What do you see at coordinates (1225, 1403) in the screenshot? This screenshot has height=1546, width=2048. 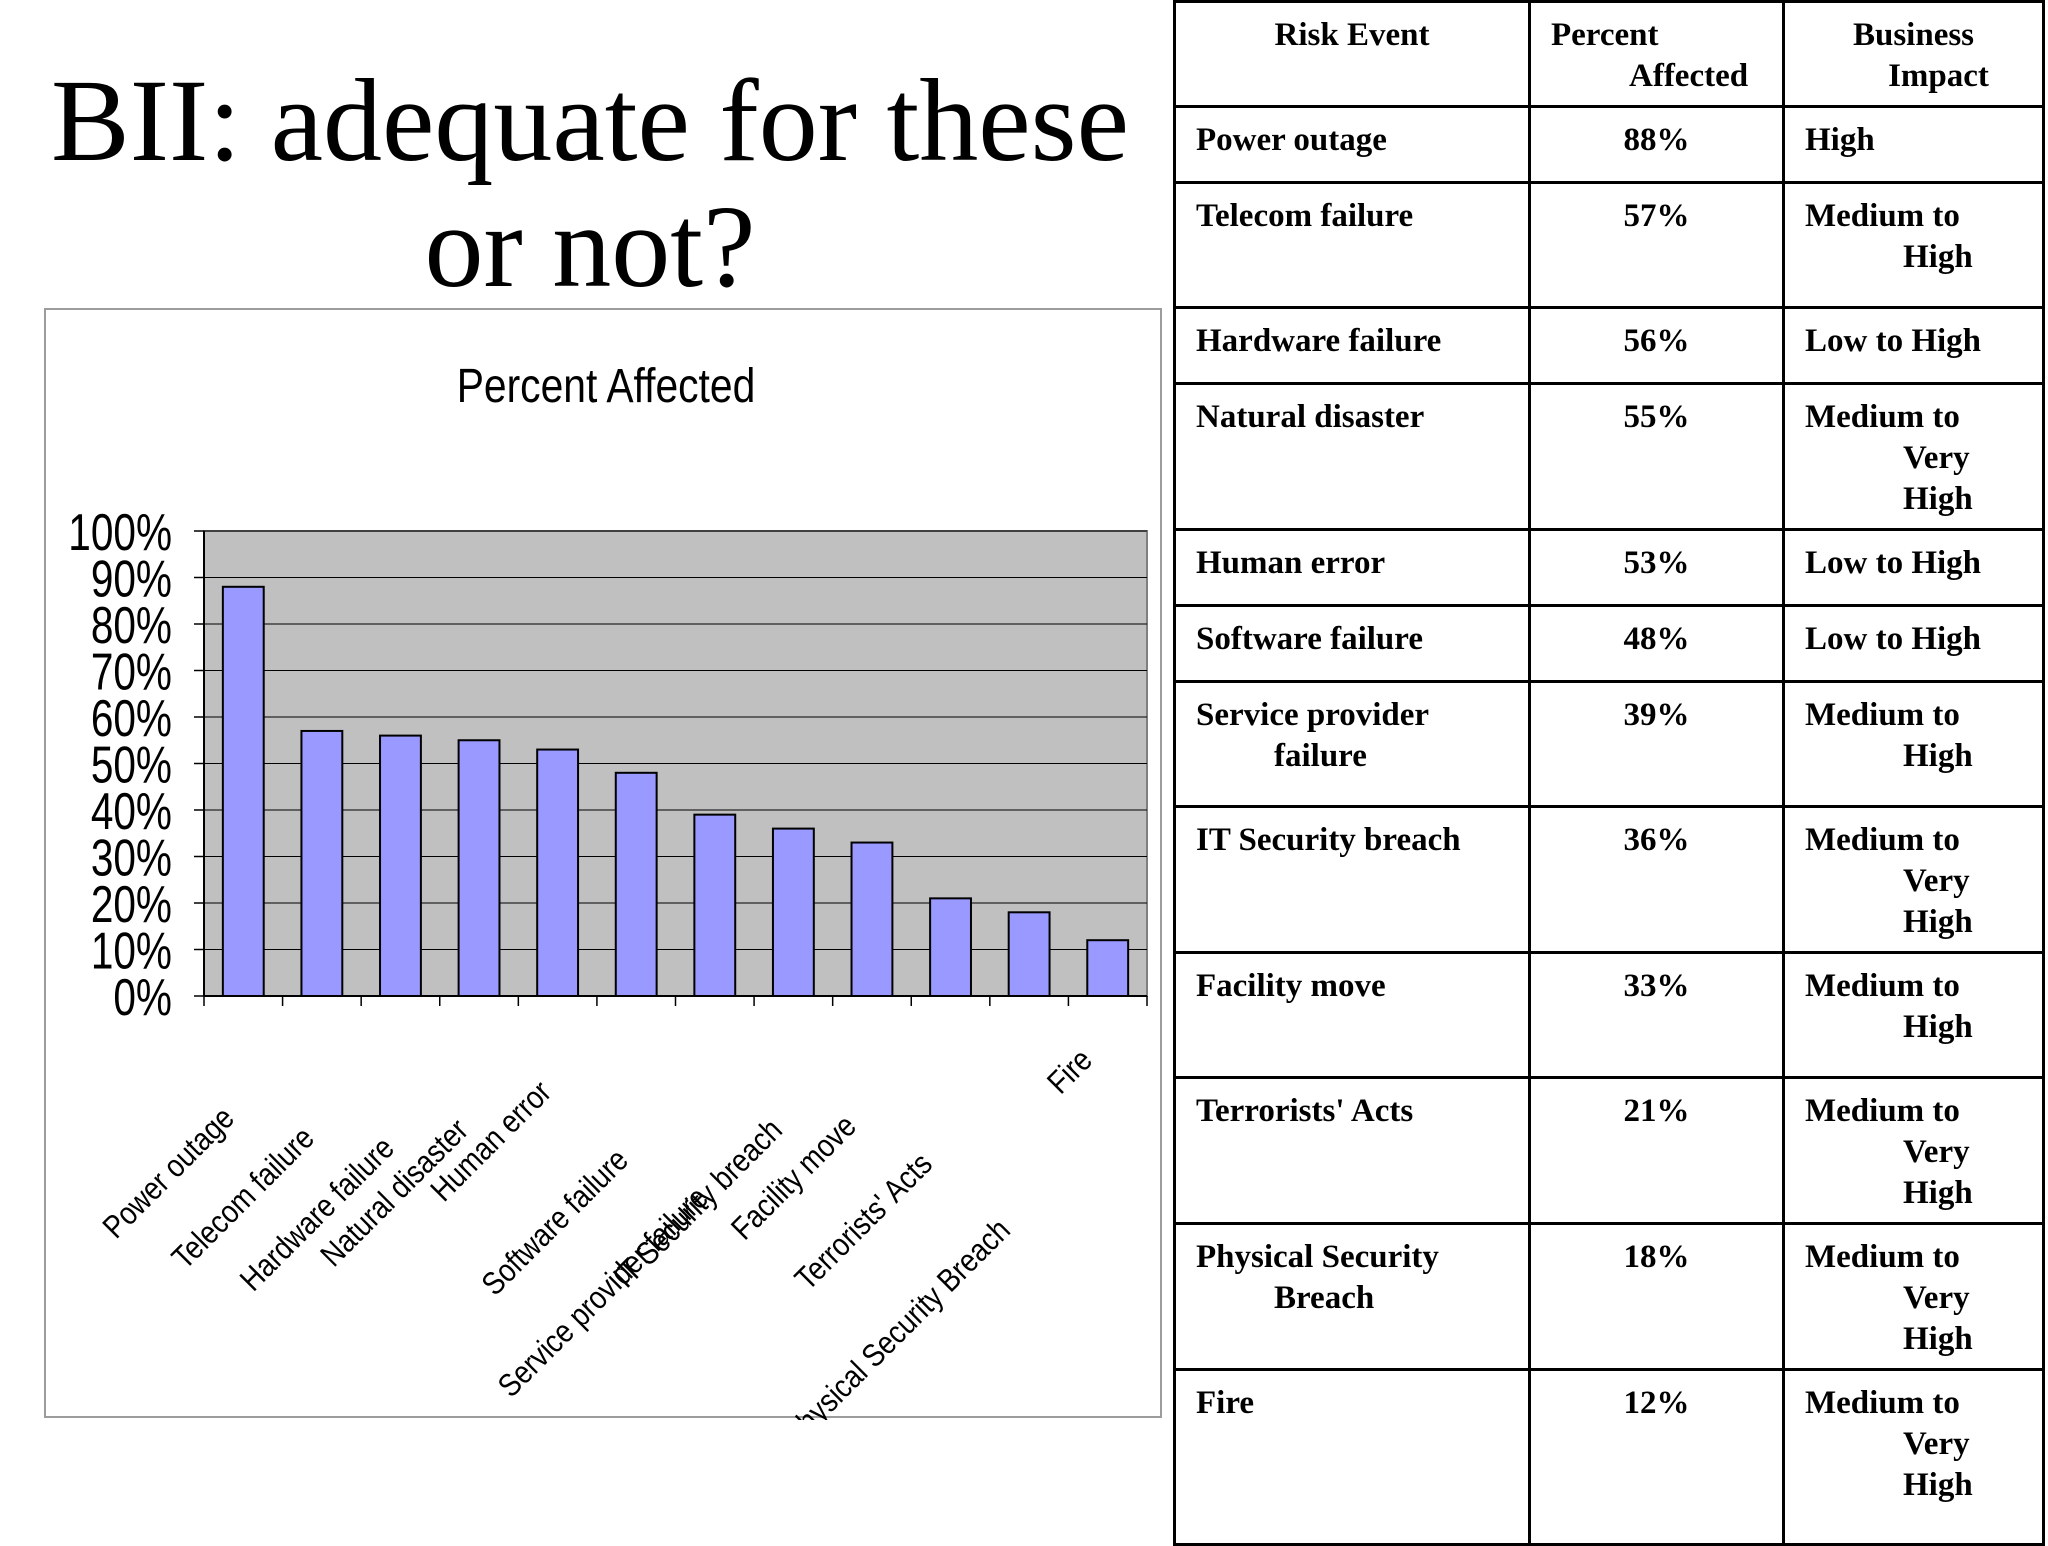 I see `risk-event-text: Fire` at bounding box center [1225, 1403].